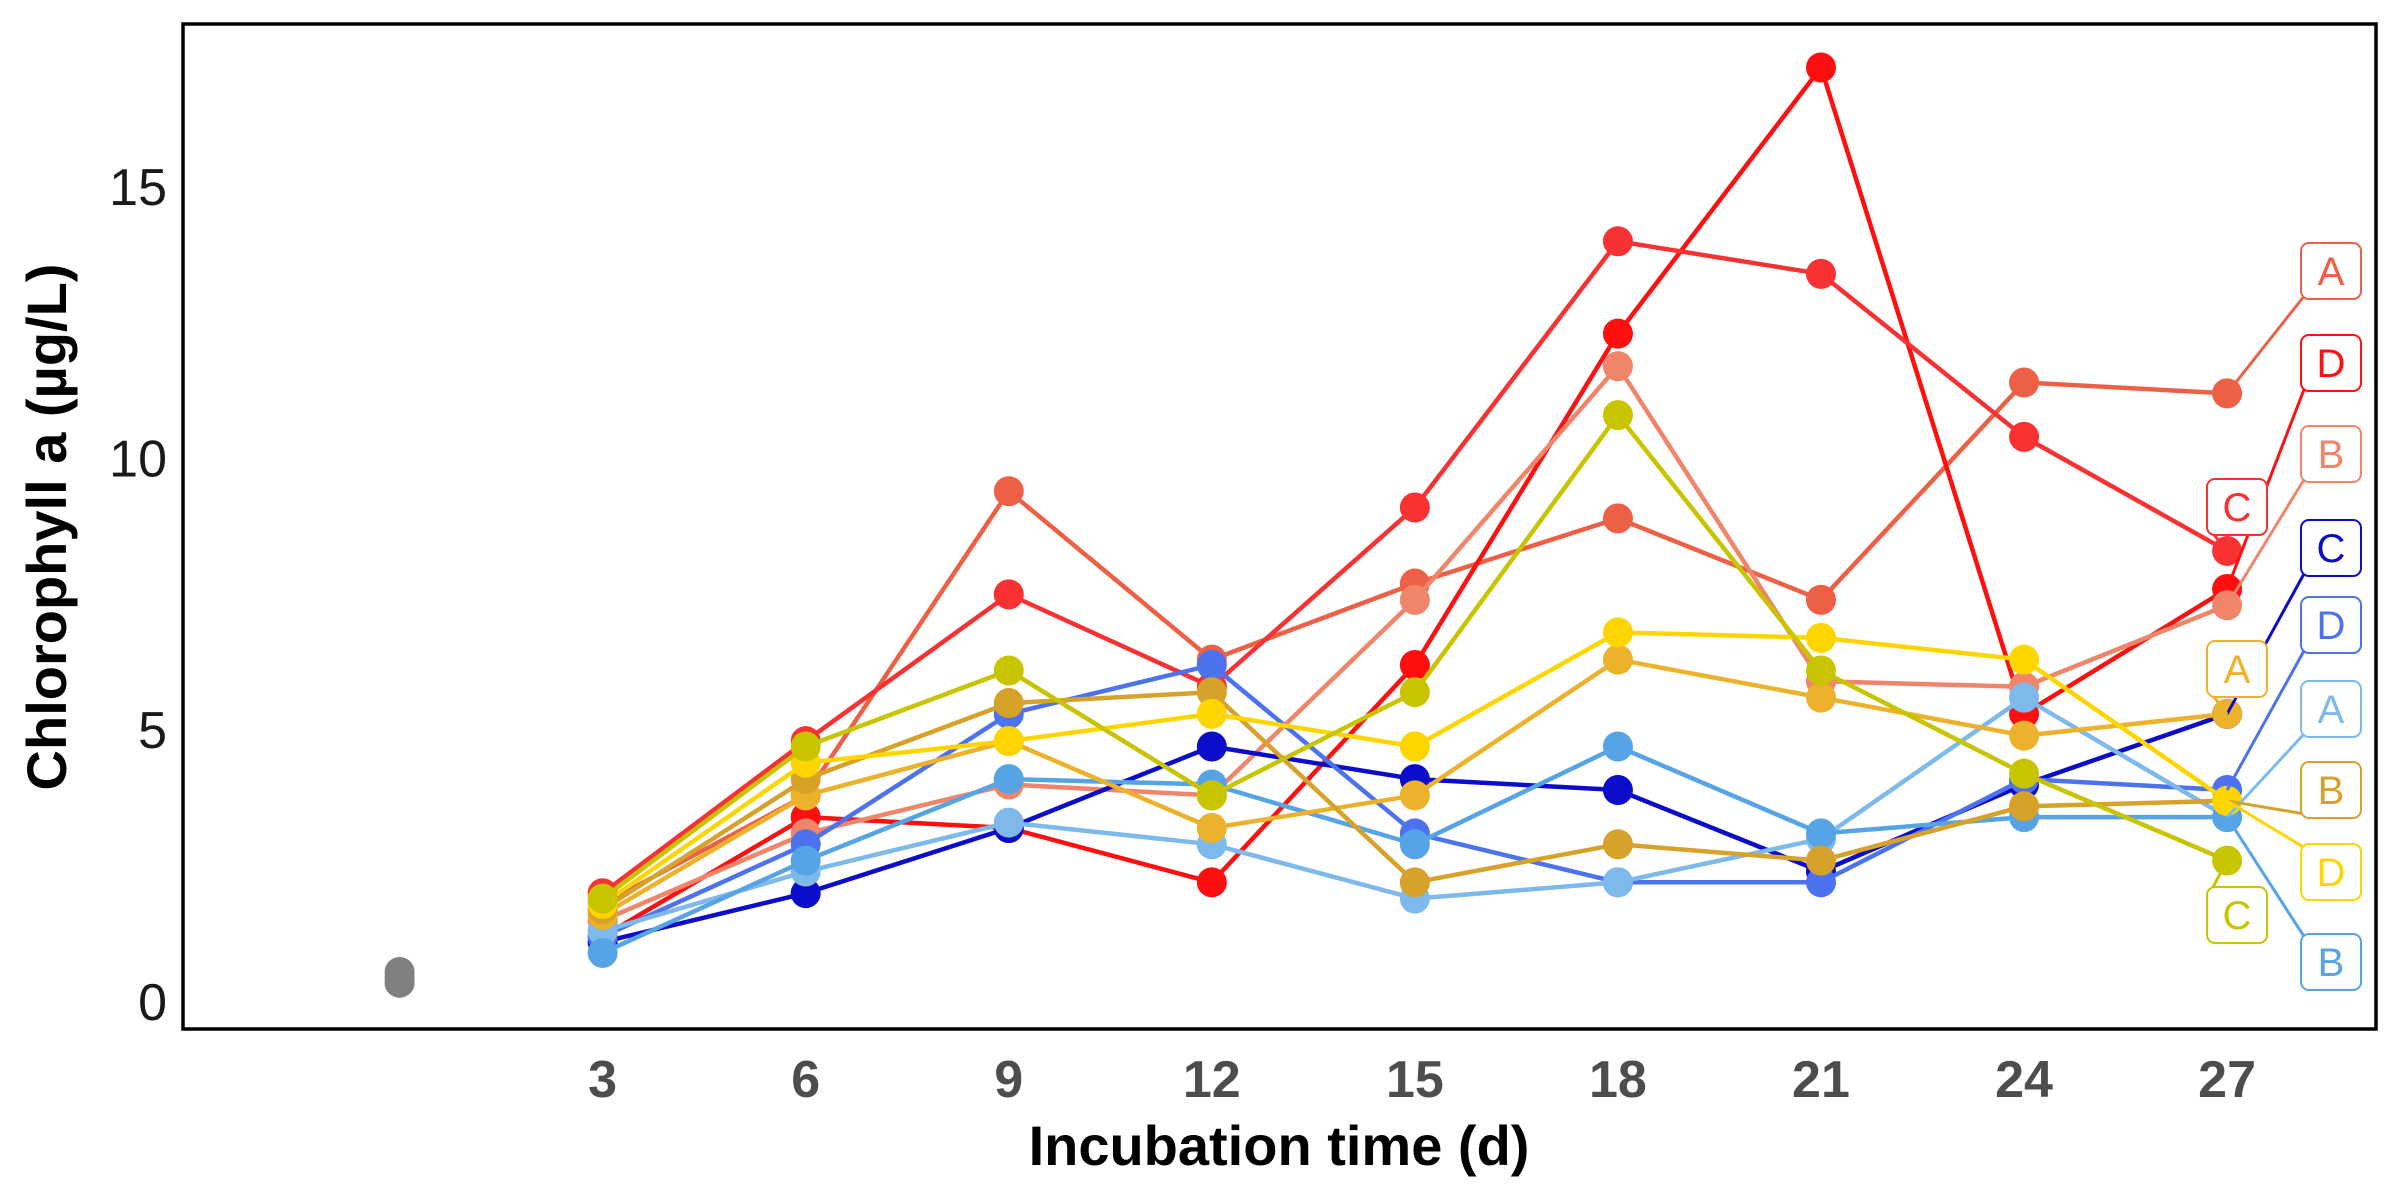 This screenshot has height=1200, width=2400. Describe the element at coordinates (138, 595) in the screenshot. I see `y-tick-labels: 0 5 10 15` at that location.